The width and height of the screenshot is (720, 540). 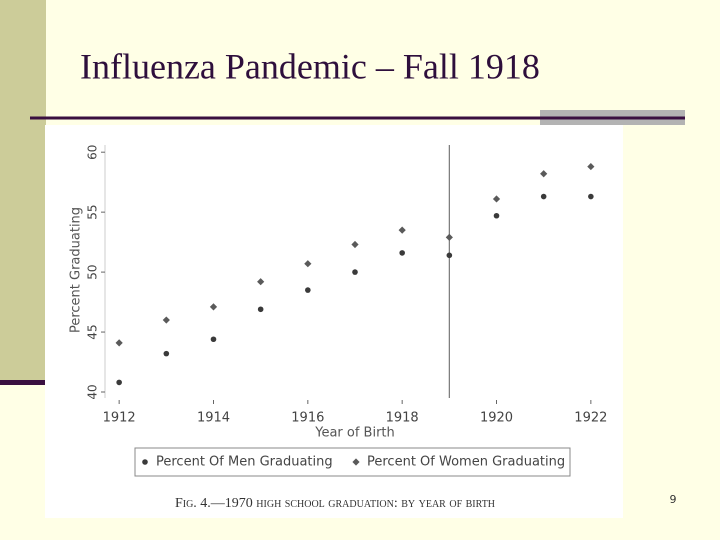 What do you see at coordinates (93, 391) in the screenshot?
I see `y-tick-label: 40` at bounding box center [93, 391].